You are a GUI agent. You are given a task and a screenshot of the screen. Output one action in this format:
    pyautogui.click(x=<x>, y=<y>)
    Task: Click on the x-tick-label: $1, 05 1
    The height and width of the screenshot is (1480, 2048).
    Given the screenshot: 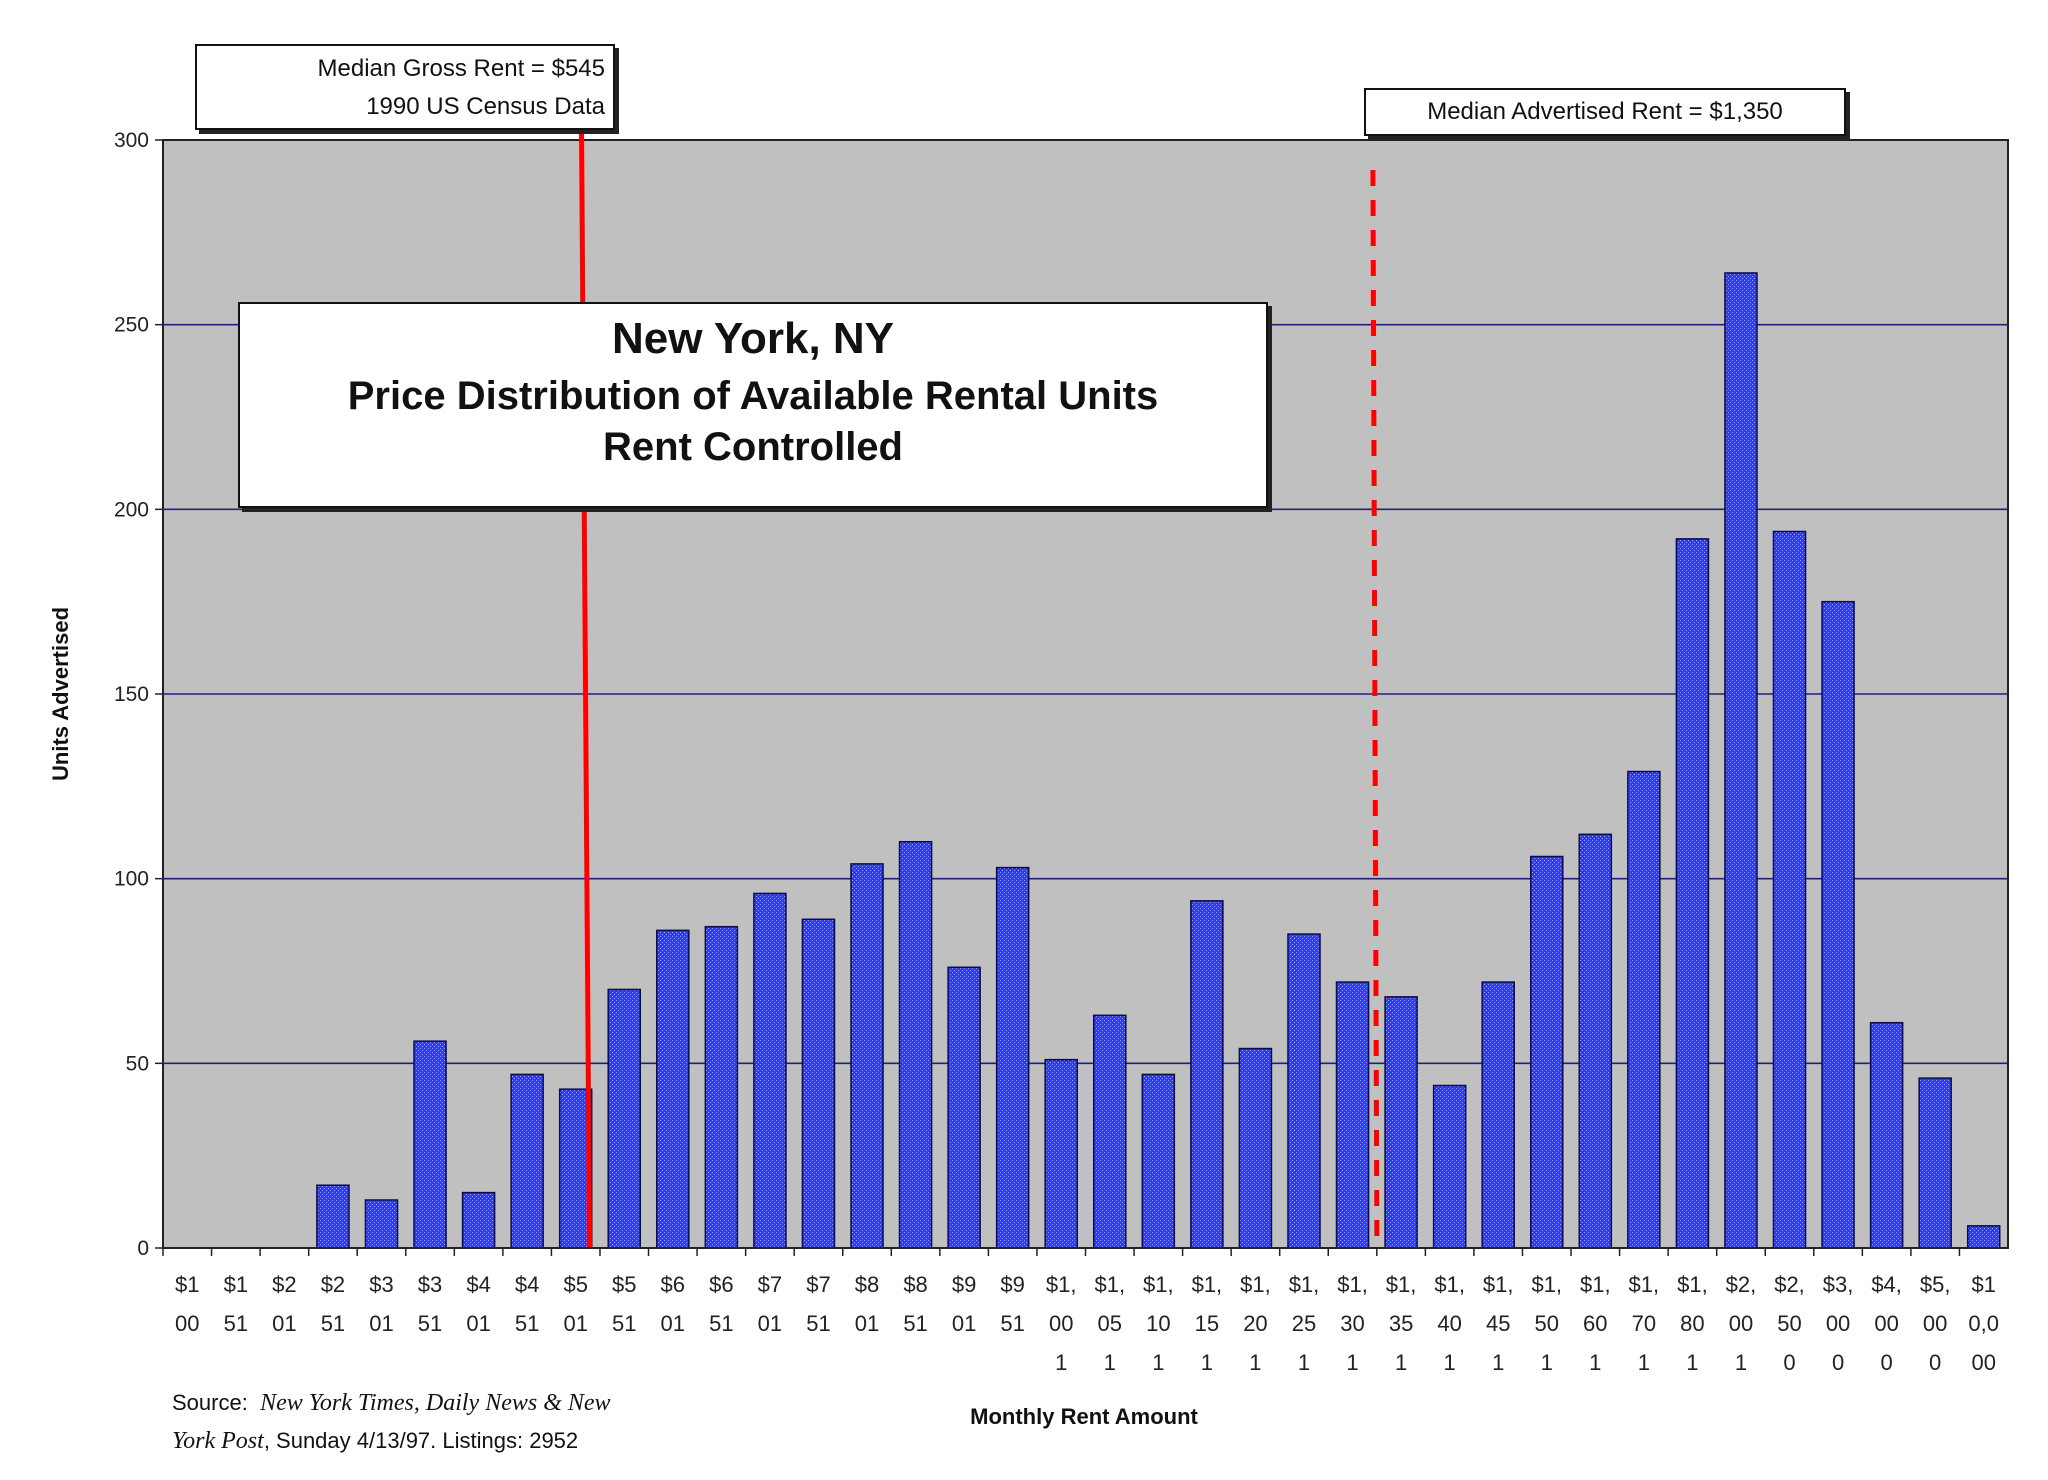 What is the action you would take?
    pyautogui.click(x=1109, y=1323)
    